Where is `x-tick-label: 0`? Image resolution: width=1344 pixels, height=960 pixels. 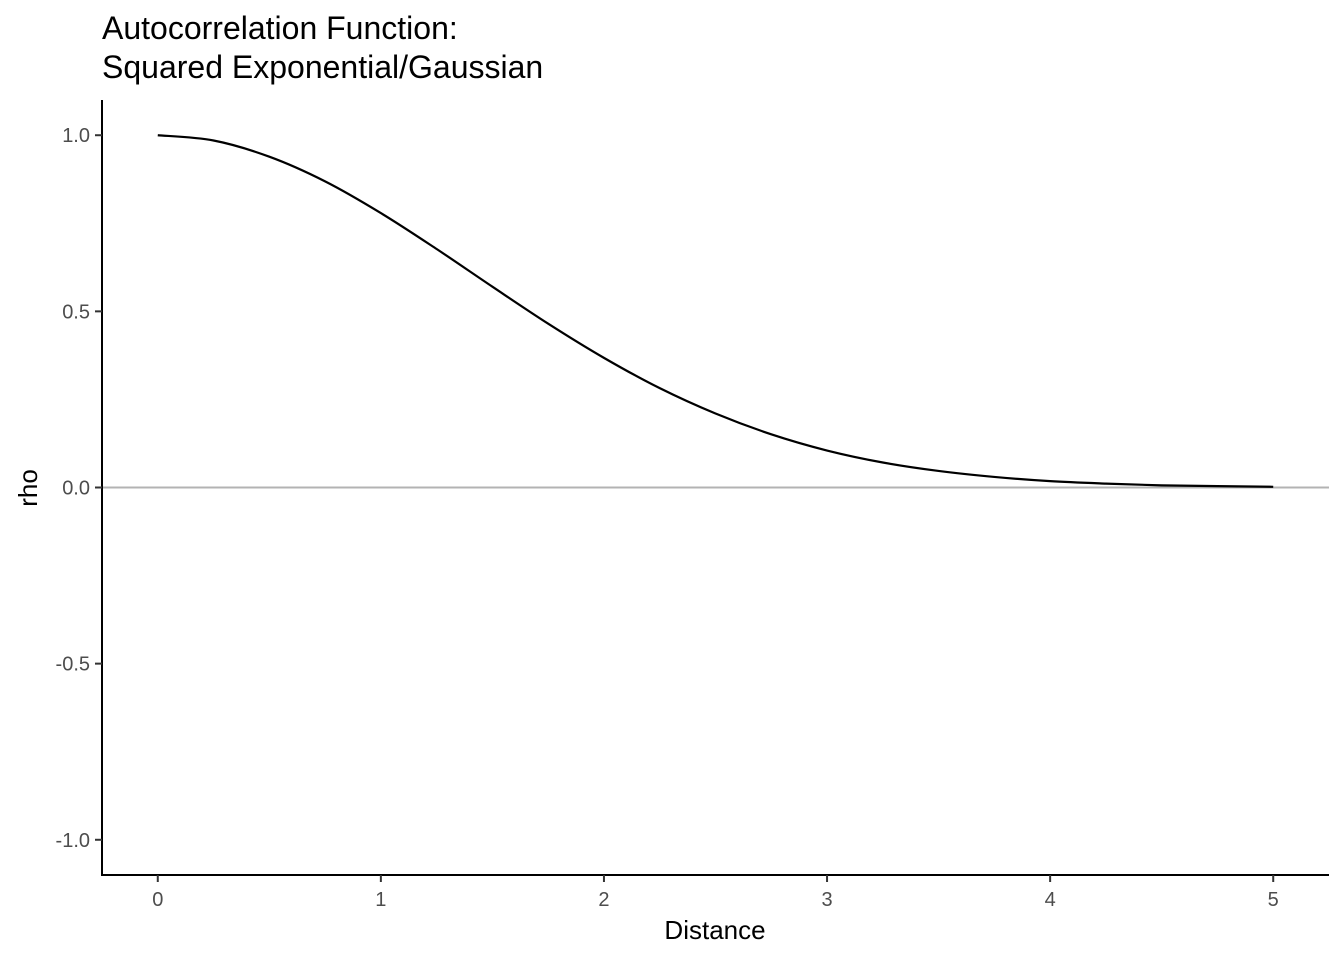
x-tick-label: 0 is located at coordinates (157, 900).